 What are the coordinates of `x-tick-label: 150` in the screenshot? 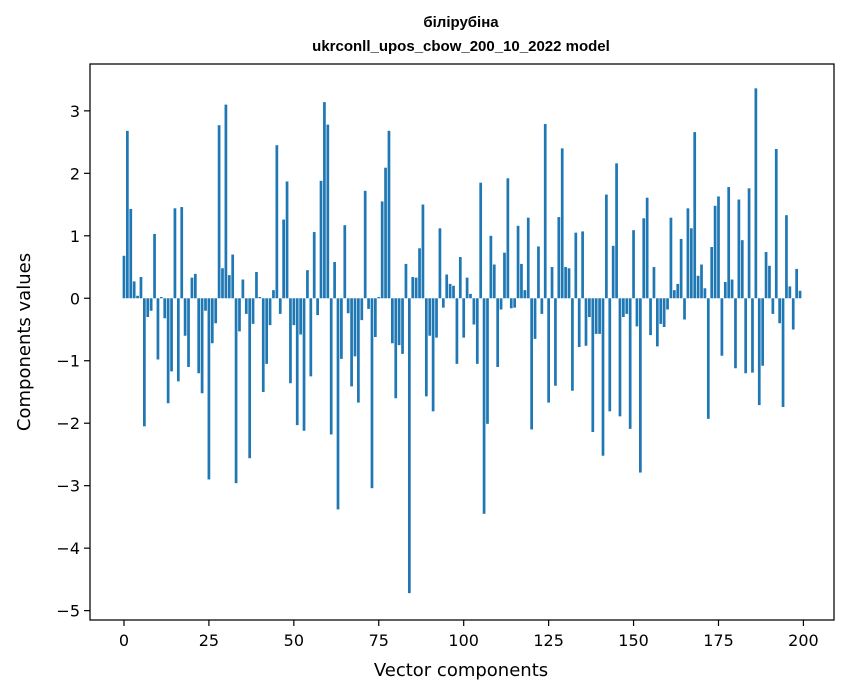 It's located at (633, 640).